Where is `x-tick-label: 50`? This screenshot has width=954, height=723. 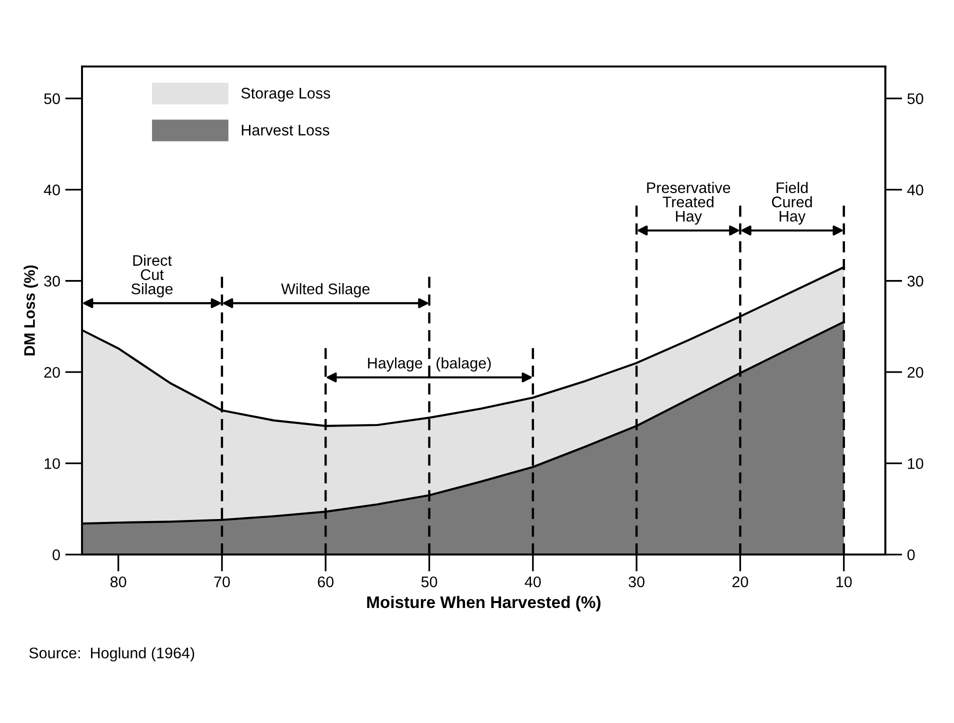 x-tick-label: 50 is located at coordinates (429, 582).